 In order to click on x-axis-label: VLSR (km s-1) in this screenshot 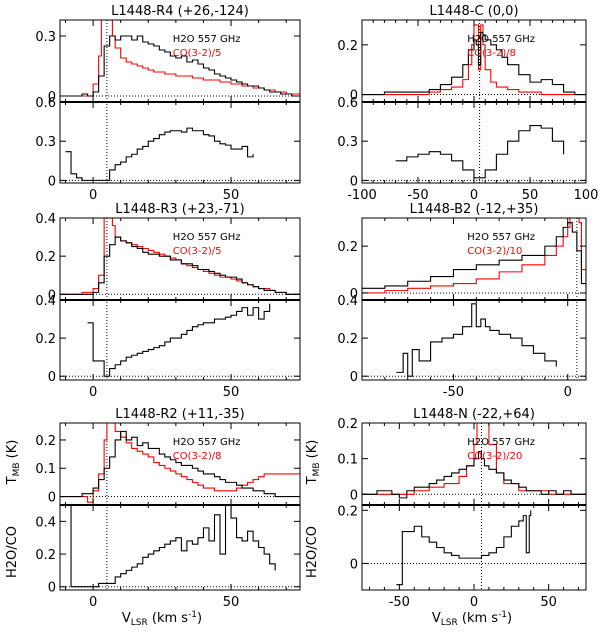, I will do `click(162, 619)`.